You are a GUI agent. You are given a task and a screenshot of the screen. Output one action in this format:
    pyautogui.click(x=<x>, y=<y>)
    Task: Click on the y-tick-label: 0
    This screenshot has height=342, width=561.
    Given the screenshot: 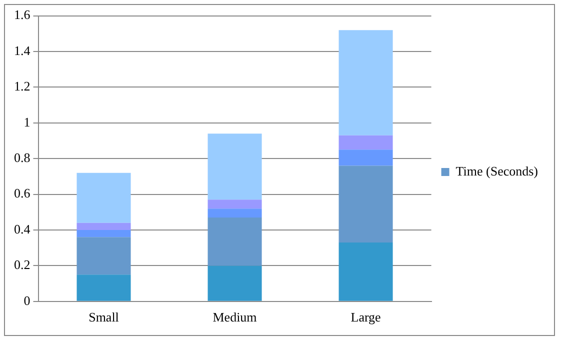 What is the action you would take?
    pyautogui.click(x=27, y=300)
    